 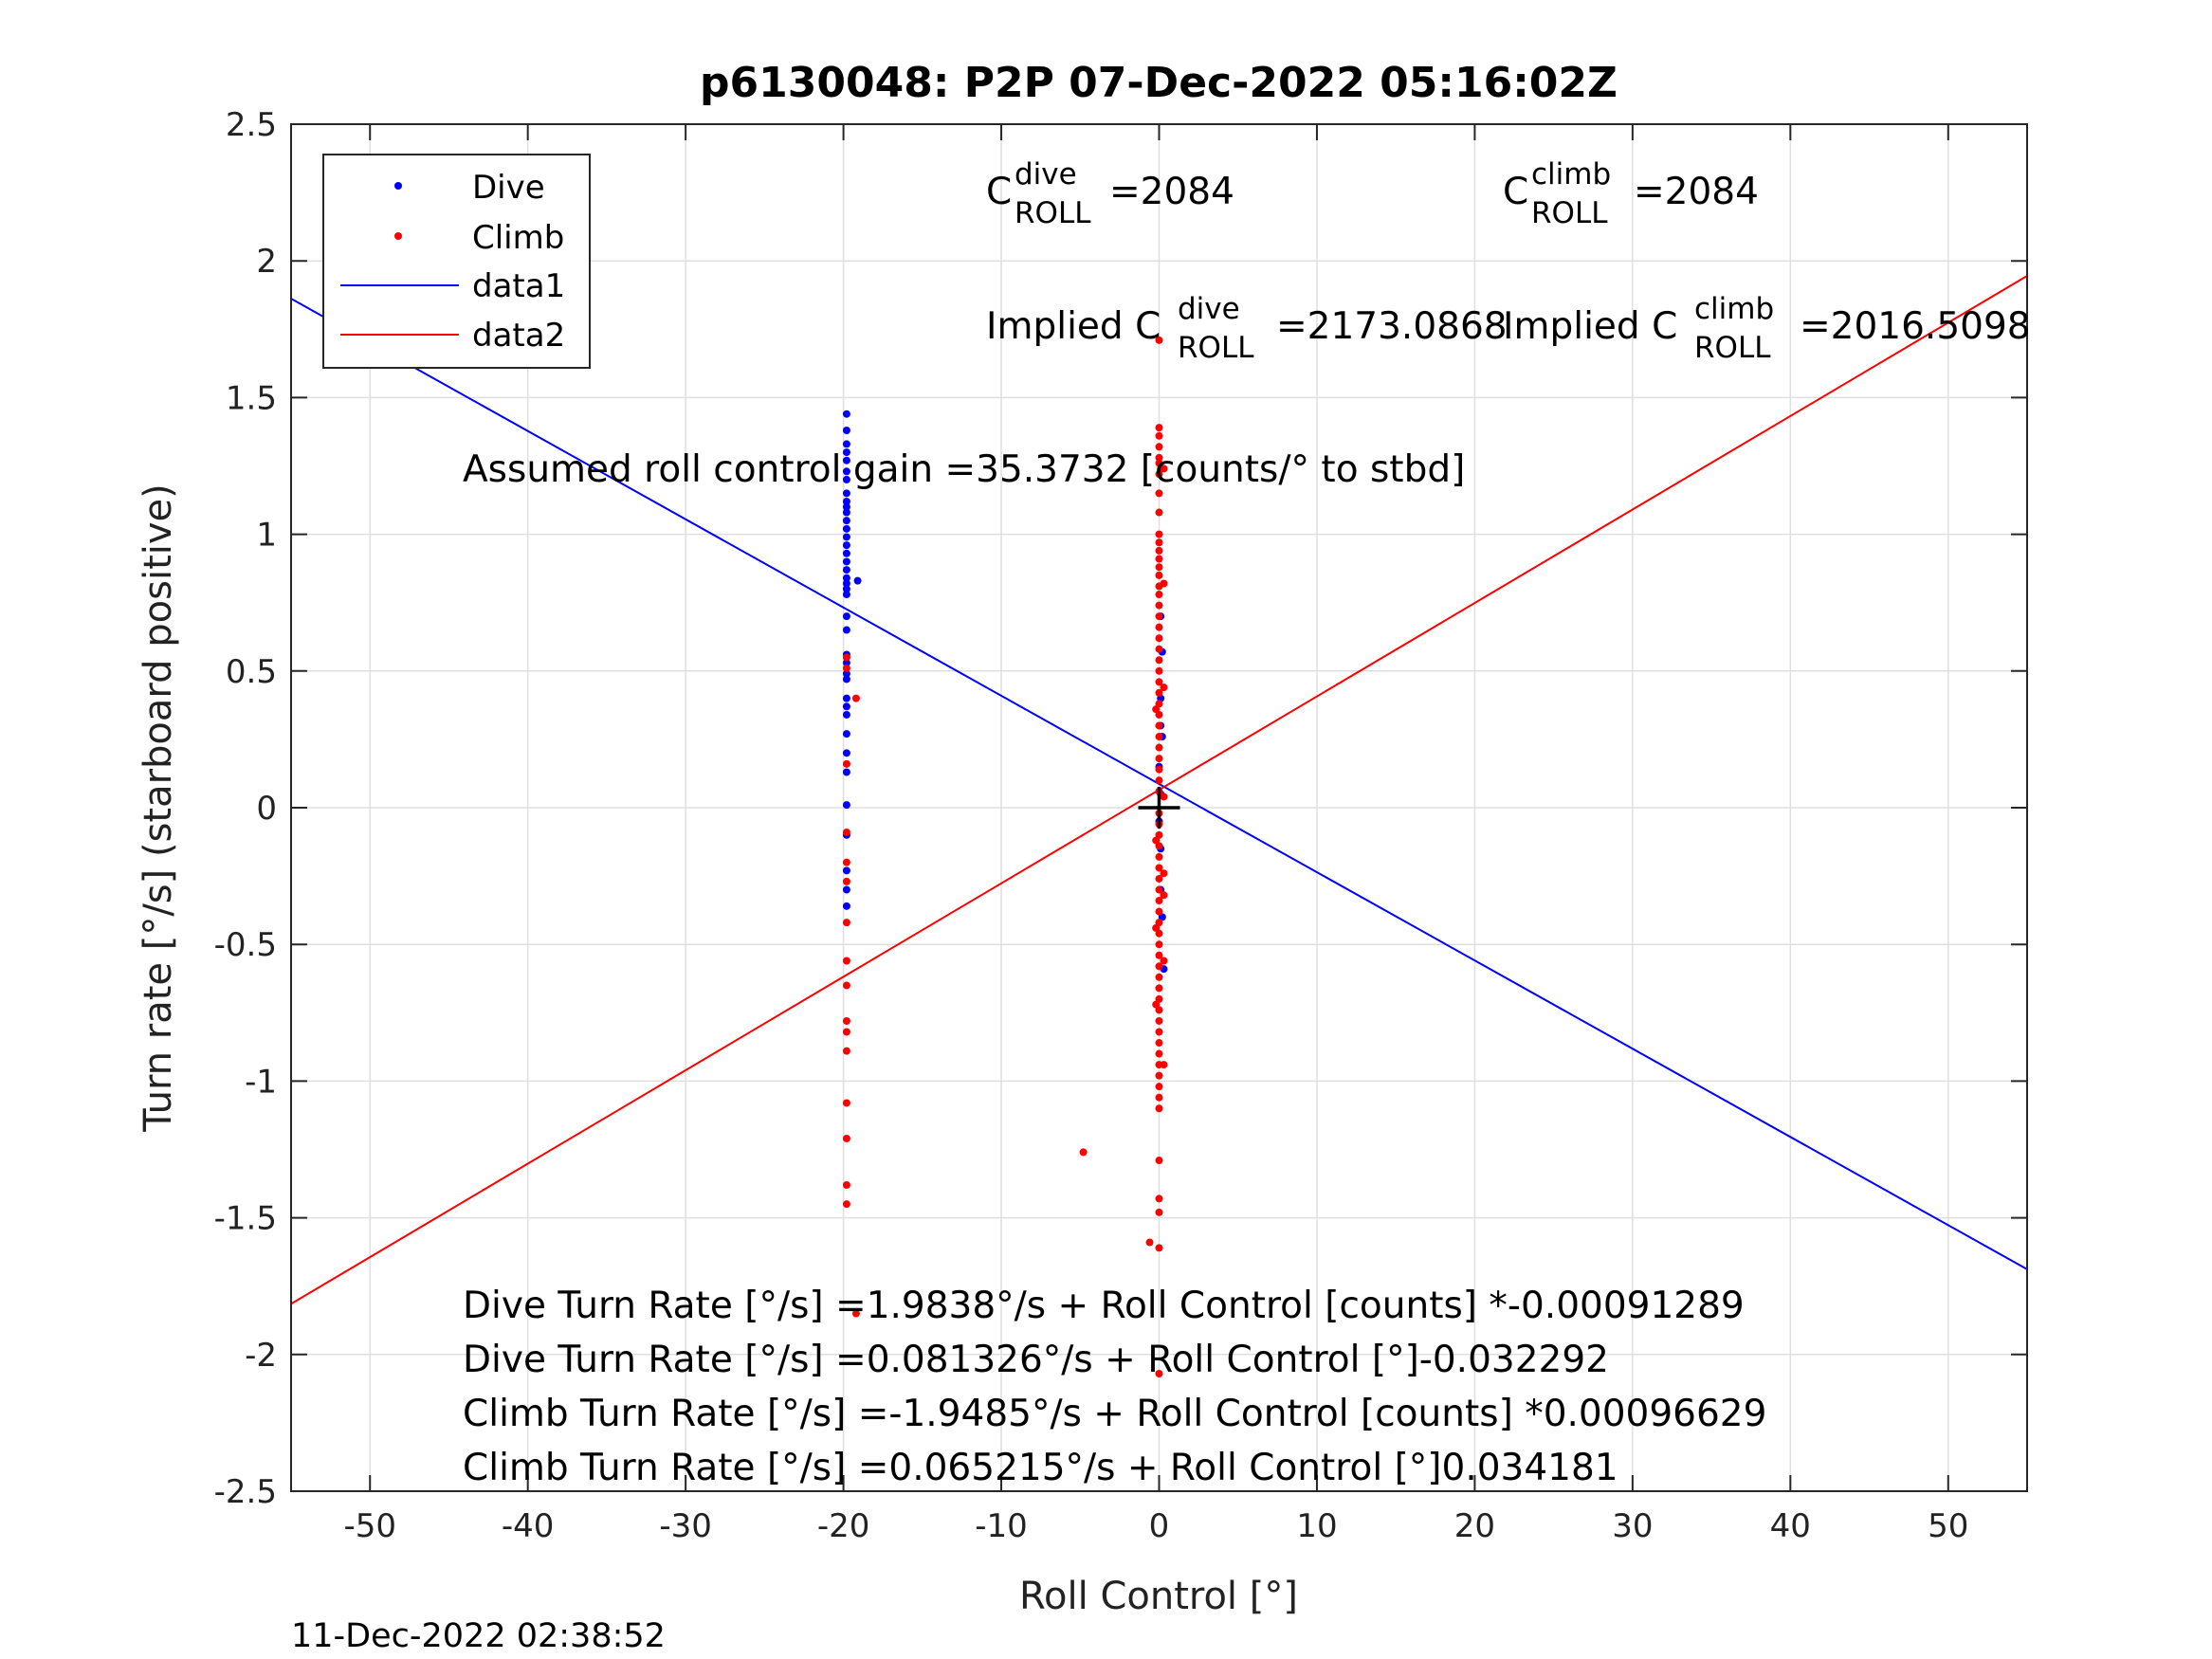 I want to click on x-tick-label: -40, so click(x=528, y=1526).